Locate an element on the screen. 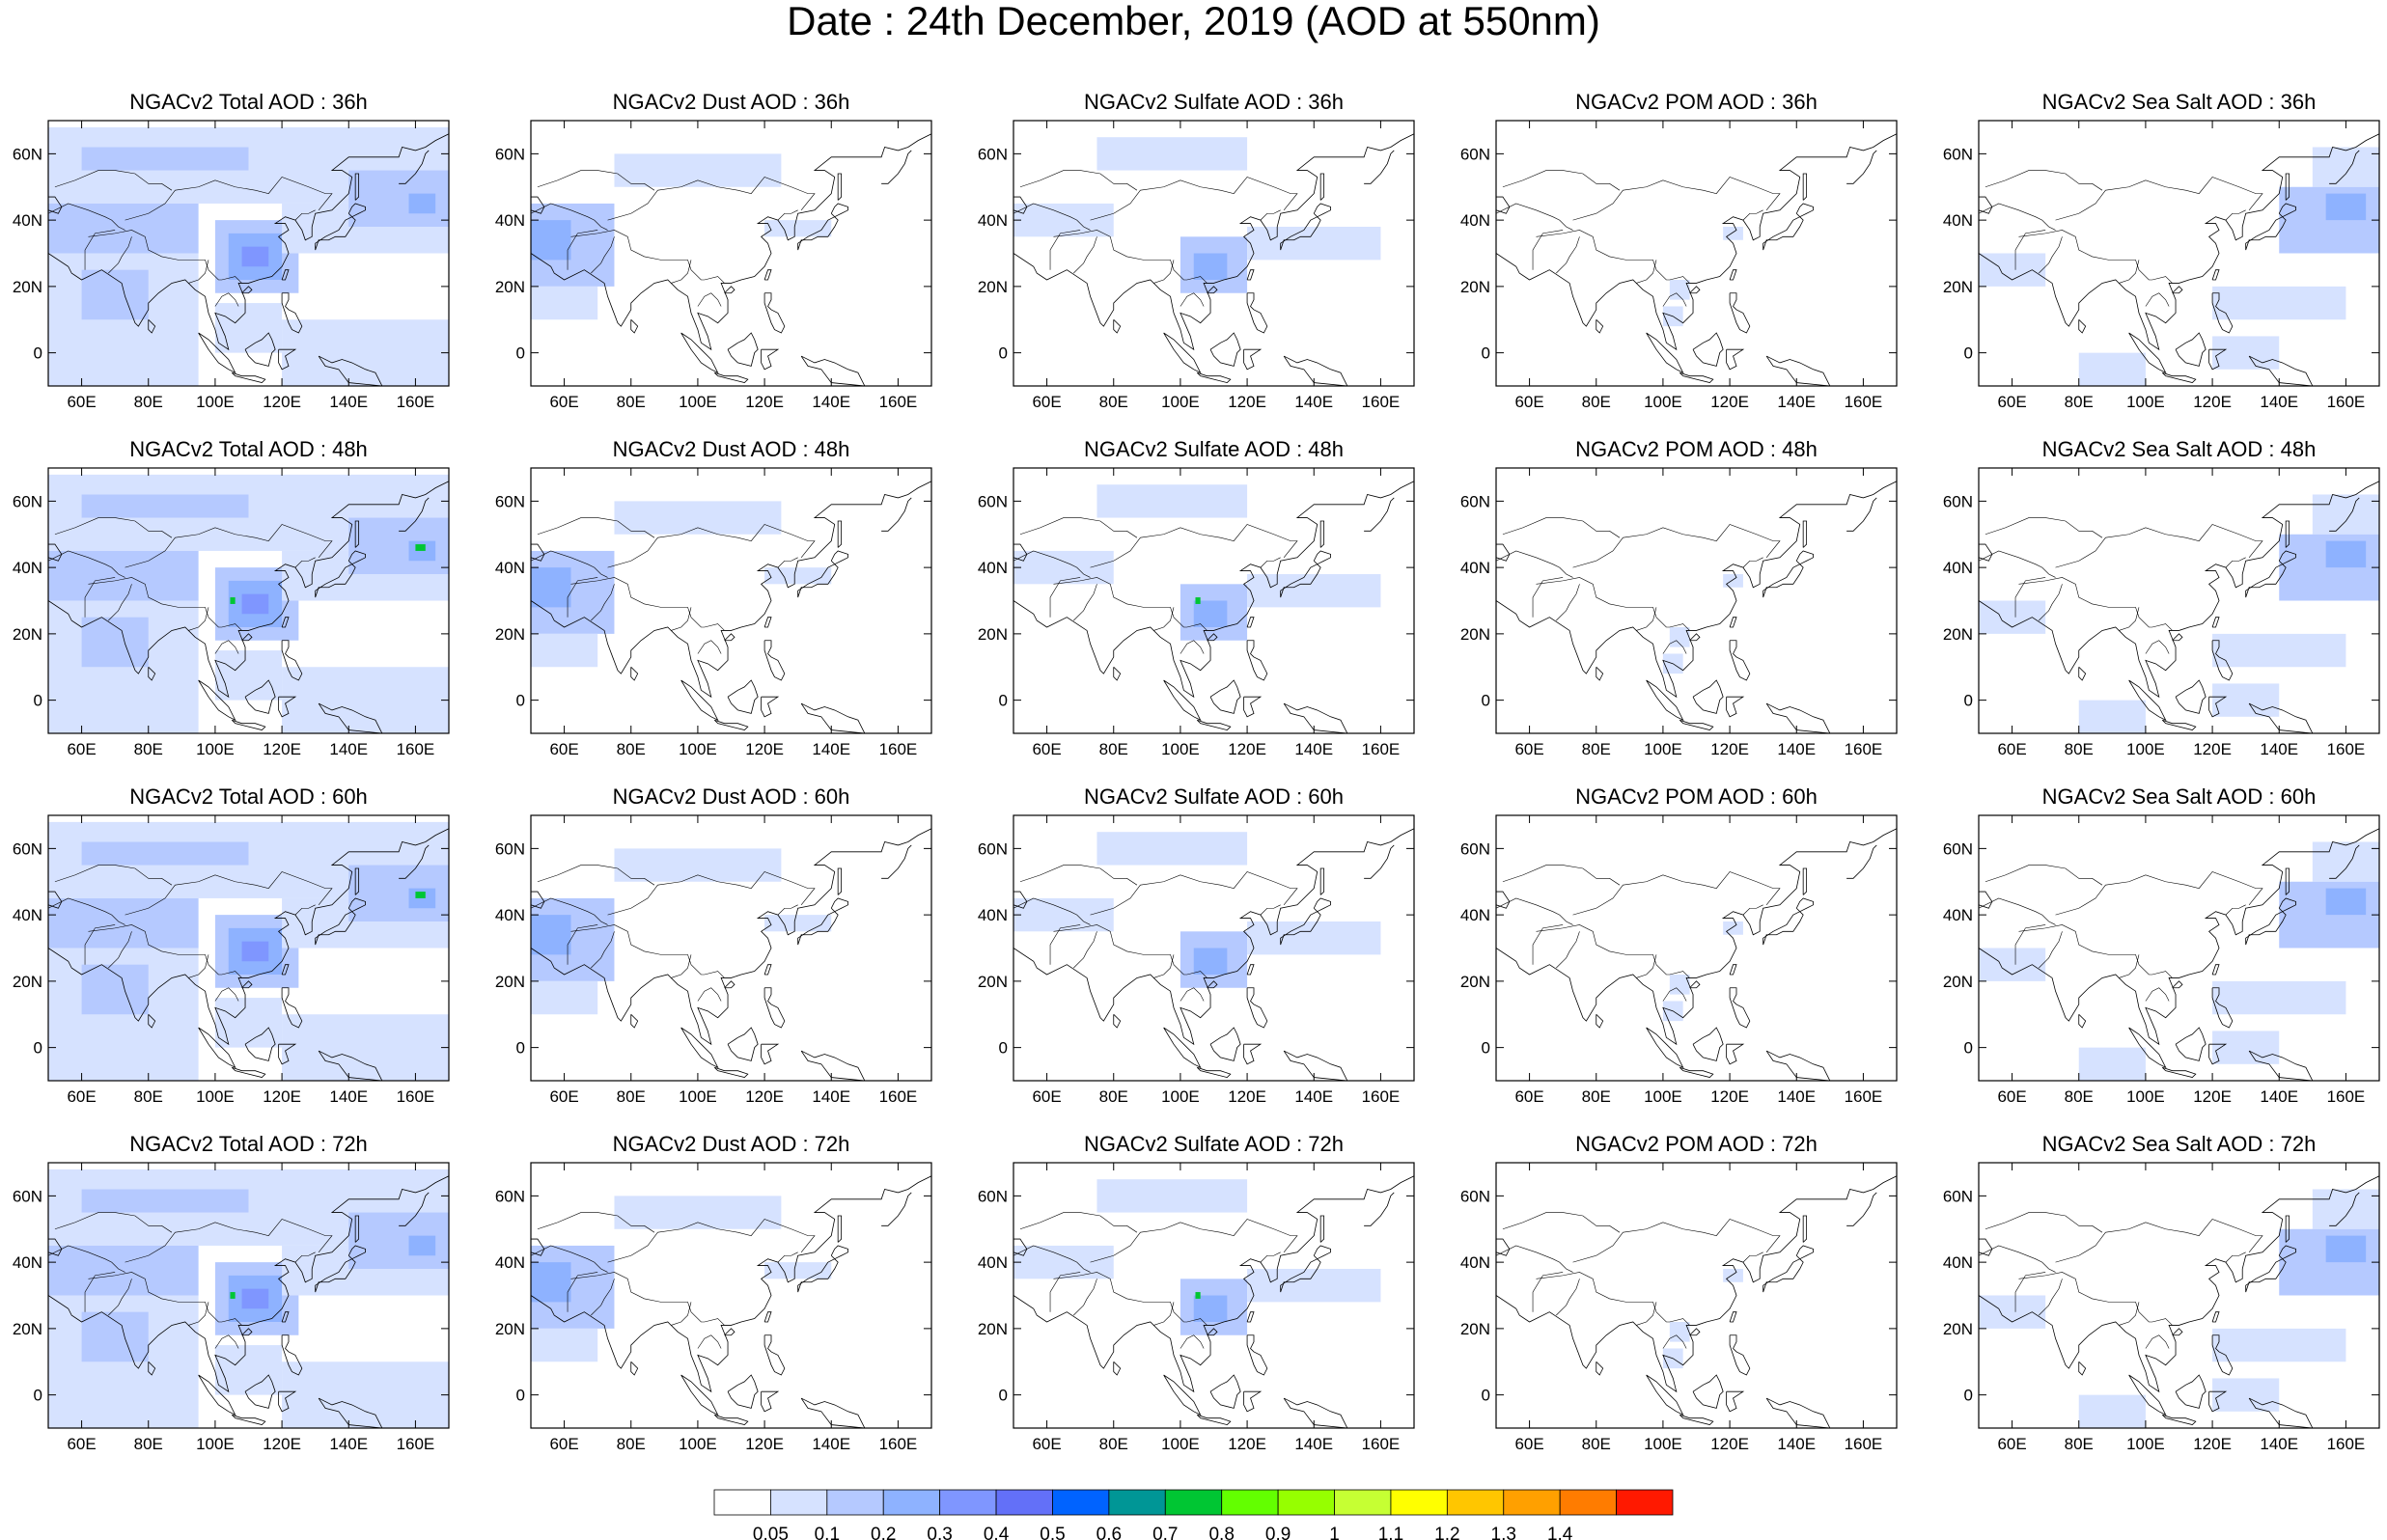  lon-tick-label: 80E is located at coordinates (1596, 749).